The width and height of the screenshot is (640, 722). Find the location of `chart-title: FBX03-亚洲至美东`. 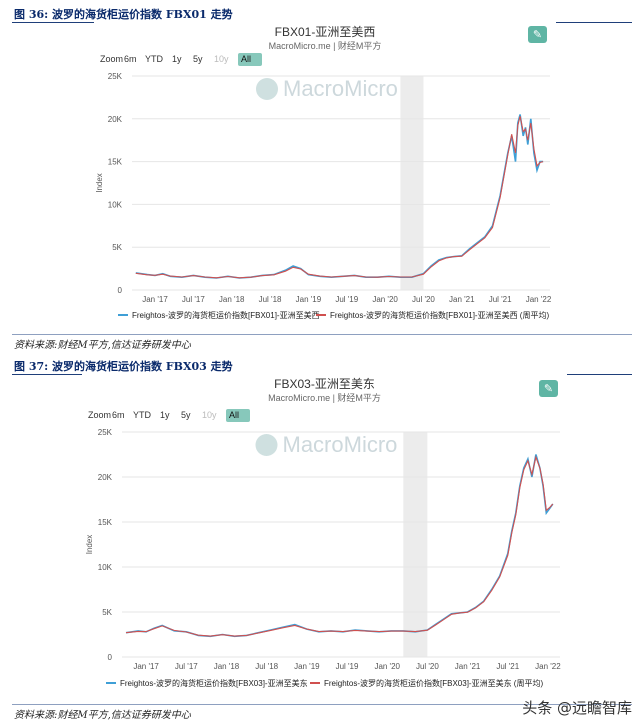

chart-title: FBX03-亚洲至美东 is located at coordinates (324, 384).